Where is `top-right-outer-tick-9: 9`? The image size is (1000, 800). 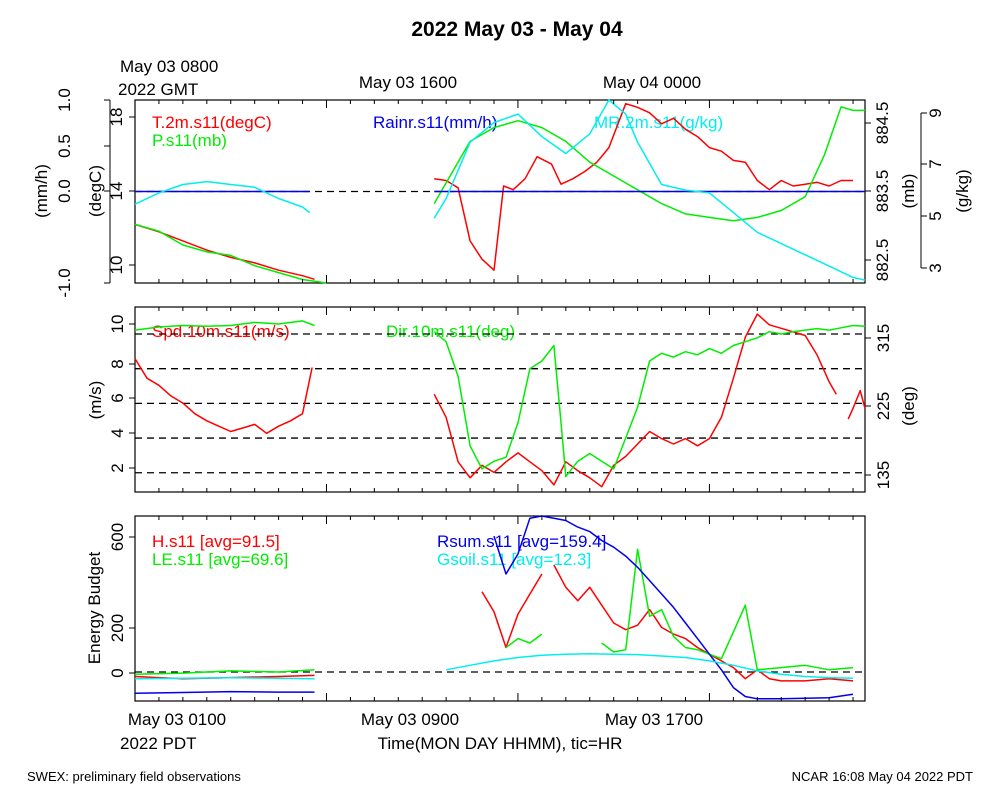 top-right-outer-tick-9: 9 is located at coordinates (935, 112).